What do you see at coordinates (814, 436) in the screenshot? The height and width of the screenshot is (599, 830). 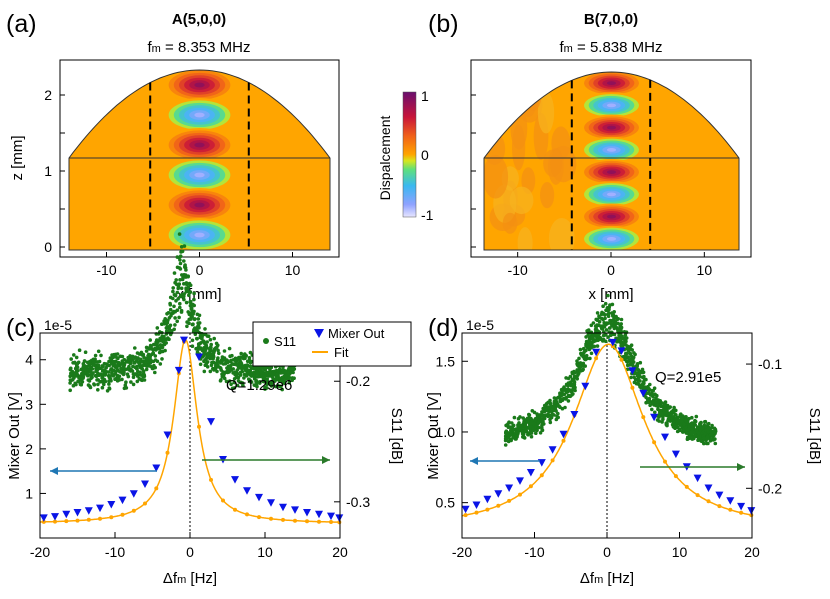 I see `panel-d-ylabel-right: S11 [dB]` at bounding box center [814, 436].